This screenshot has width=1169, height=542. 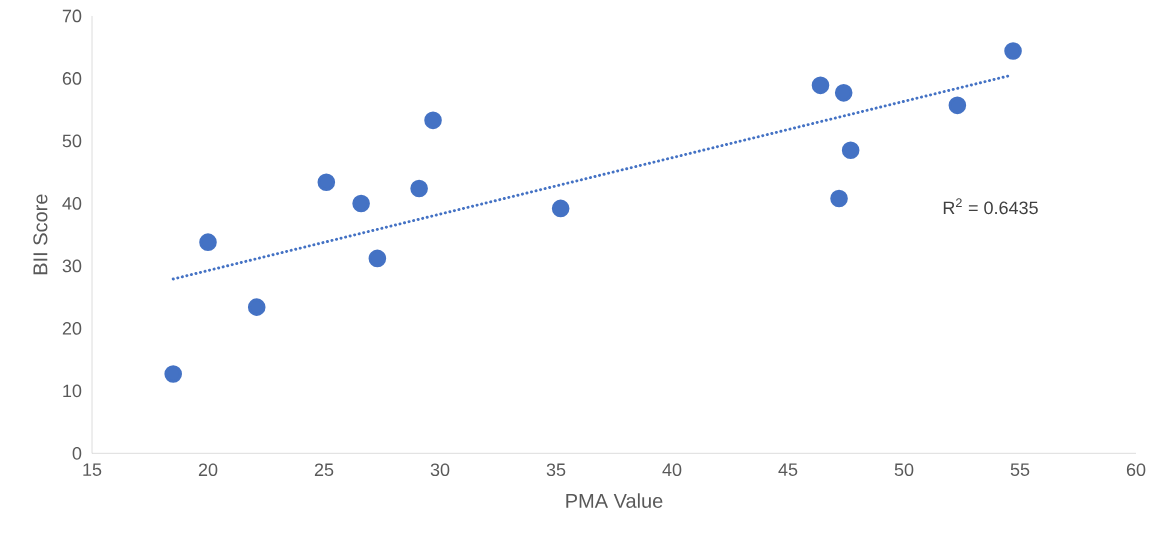 What do you see at coordinates (72, 141) in the screenshot?
I see `y-tick-label: 50` at bounding box center [72, 141].